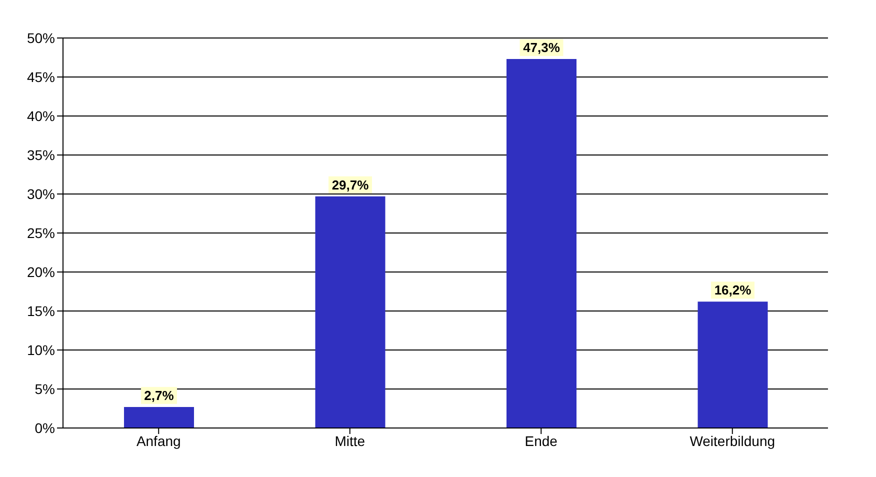 The width and height of the screenshot is (876, 477). Describe the element at coordinates (733, 440) in the screenshot. I see `x-tick-label: Weiterbildung` at that location.